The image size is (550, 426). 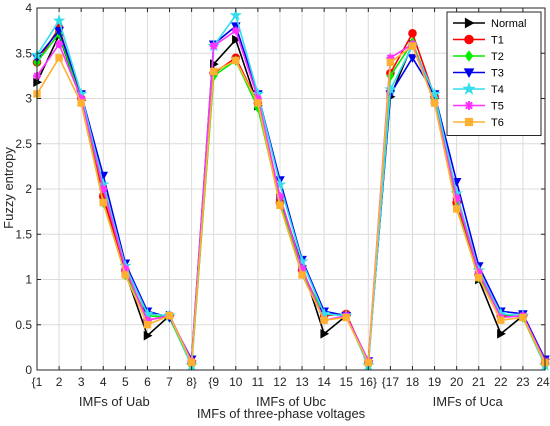 What do you see at coordinates (23, 234) in the screenshot?
I see `y-tick-label: 1.5` at bounding box center [23, 234].